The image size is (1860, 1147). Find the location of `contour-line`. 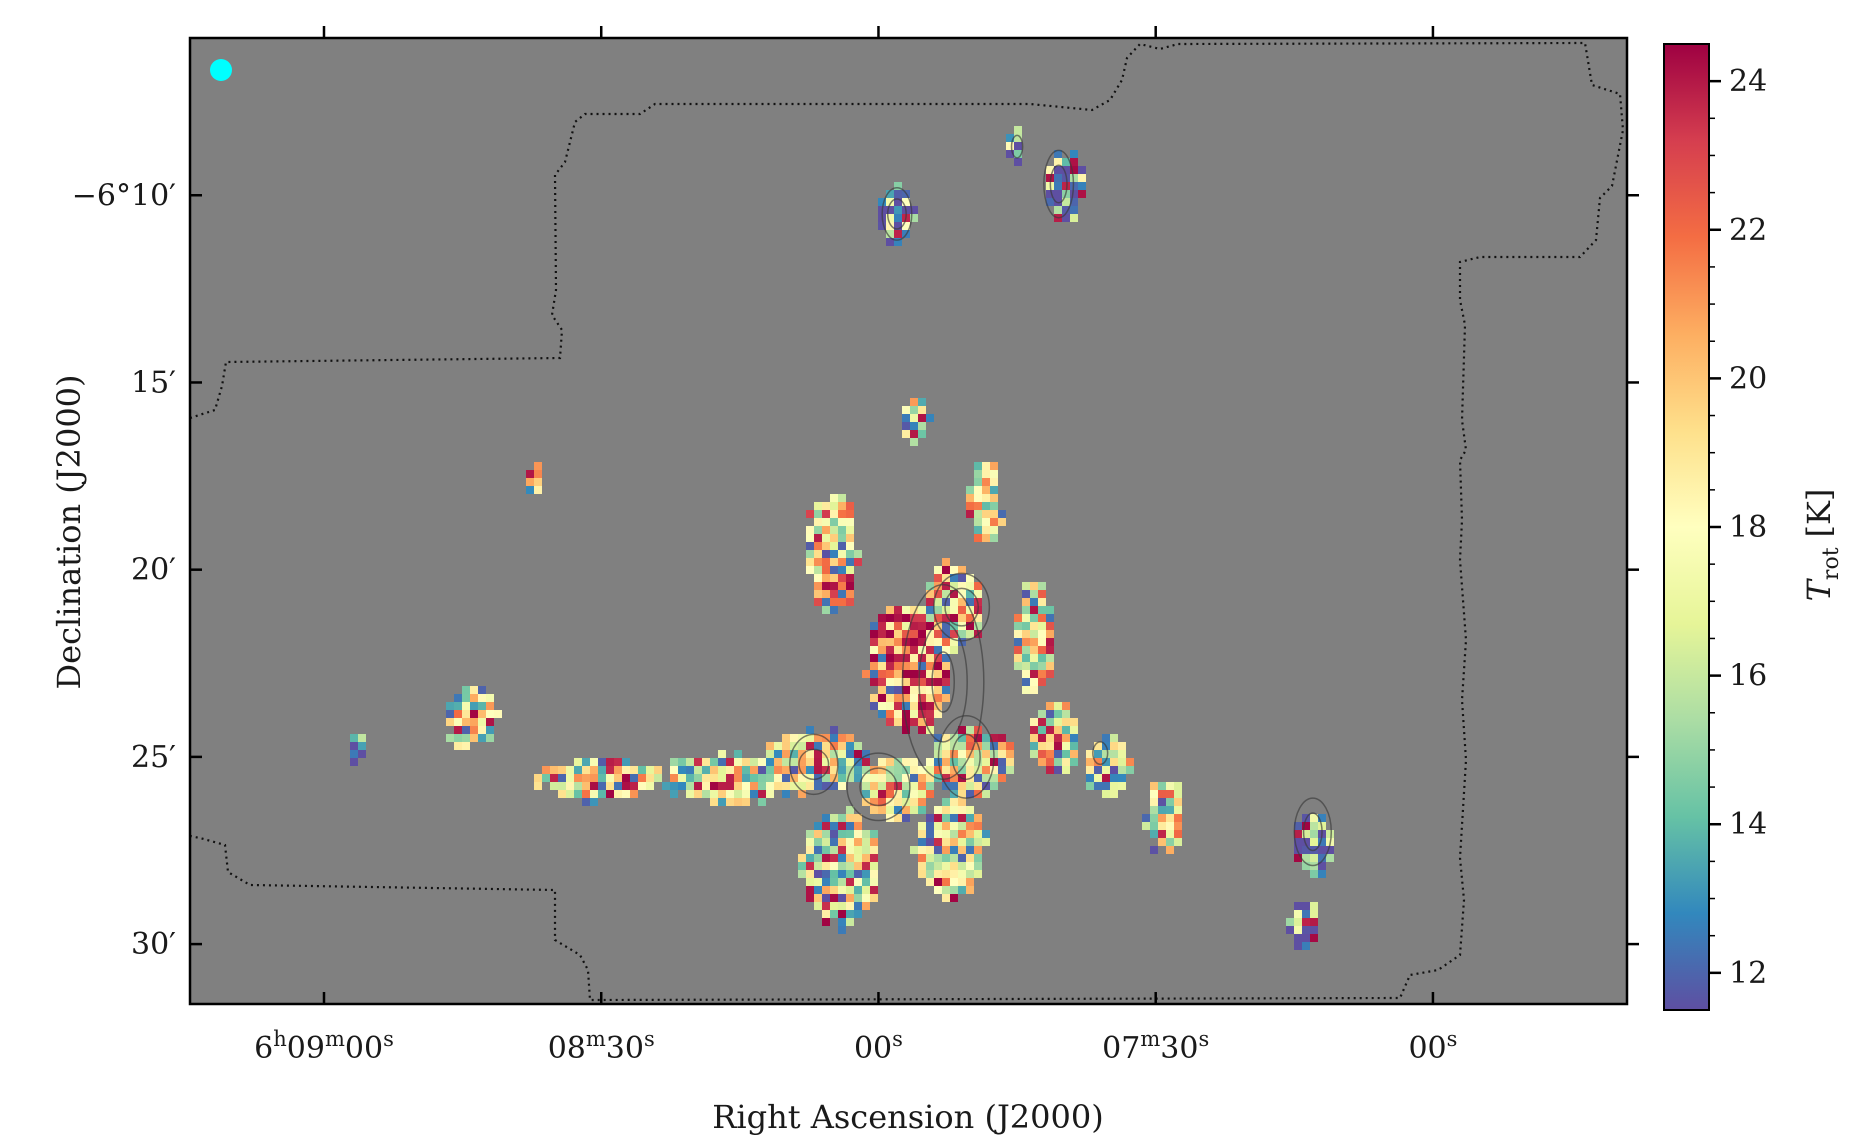

contour-line is located at coordinates (966, 756).